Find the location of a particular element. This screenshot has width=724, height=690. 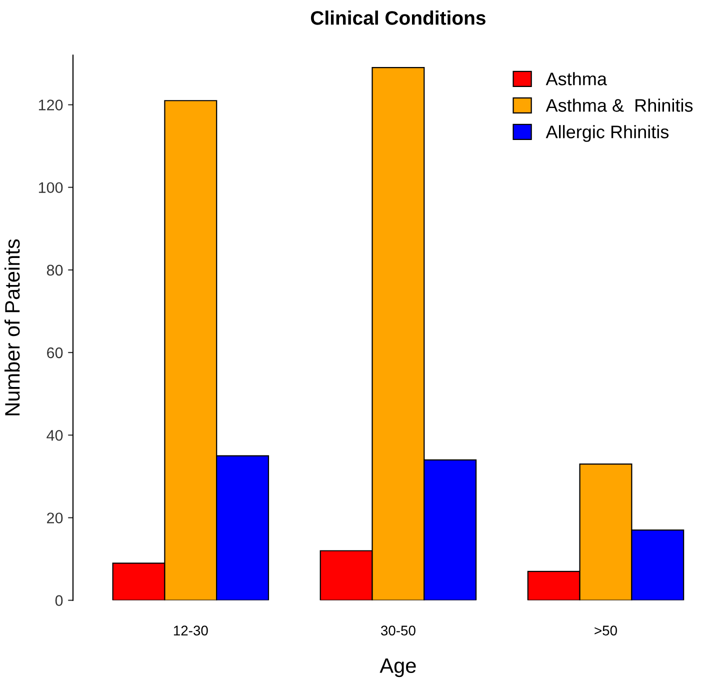

x-axis-title: Age is located at coordinates (398, 668).